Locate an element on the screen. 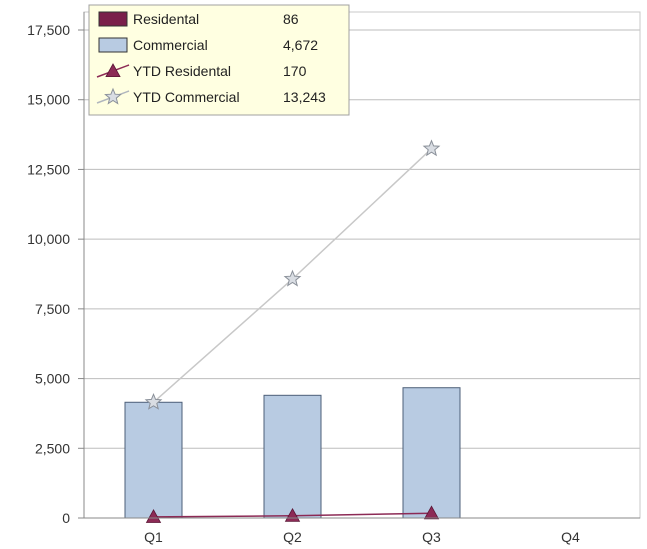 This screenshot has width=647, height=549. y-tick-label: 0 is located at coordinates (66, 518).